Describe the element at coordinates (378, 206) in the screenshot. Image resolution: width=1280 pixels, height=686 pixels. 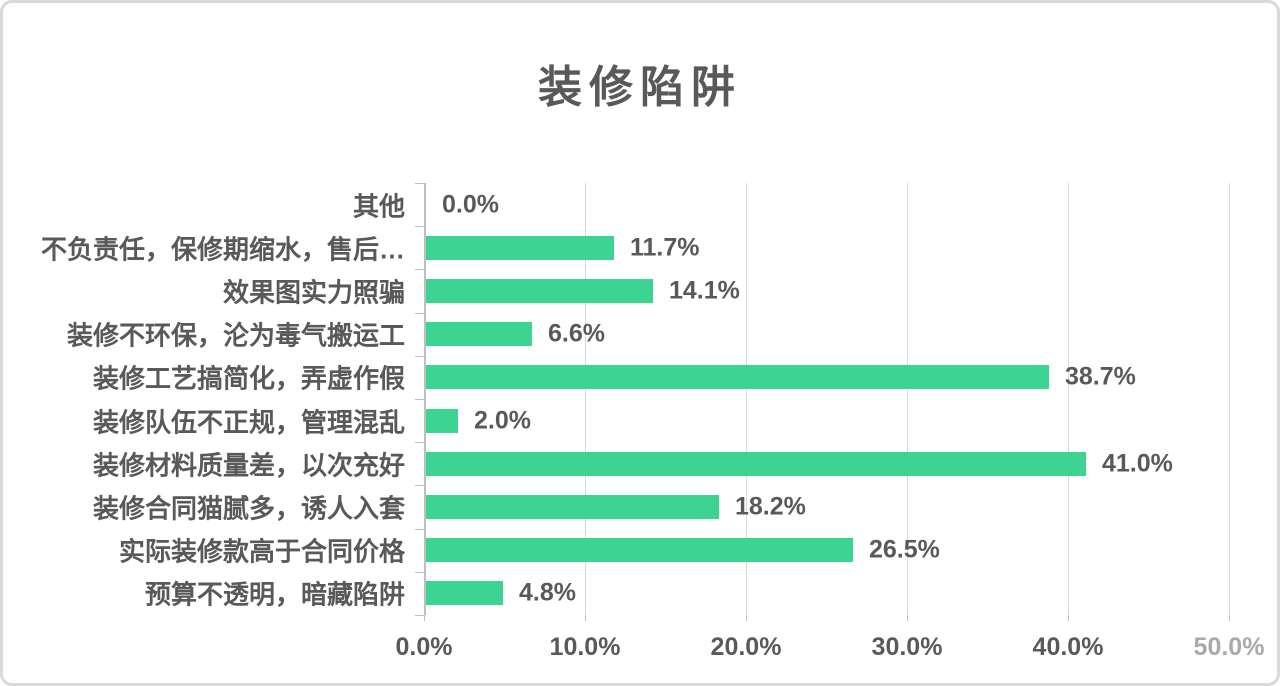
I see `category-label: 其他` at that location.